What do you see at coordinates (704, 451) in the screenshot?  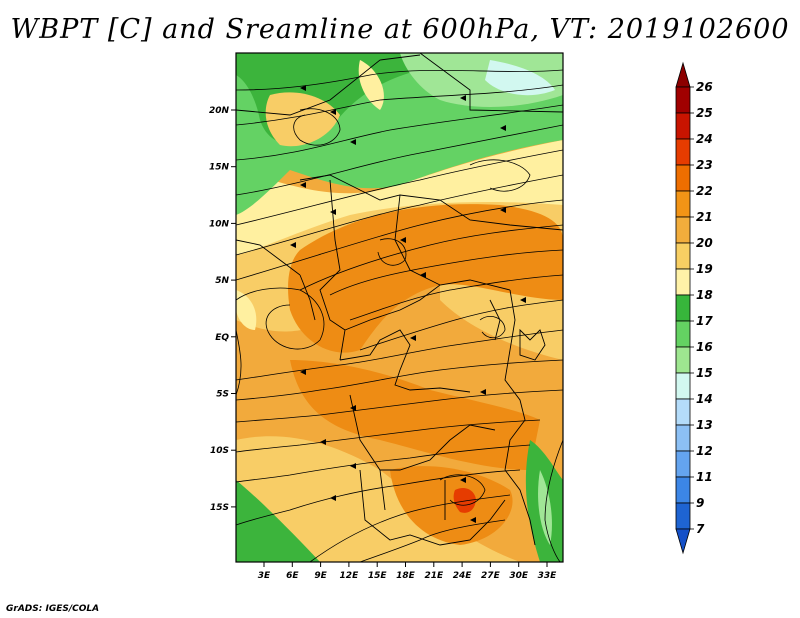 I see `colorbar-label: 12` at bounding box center [704, 451].